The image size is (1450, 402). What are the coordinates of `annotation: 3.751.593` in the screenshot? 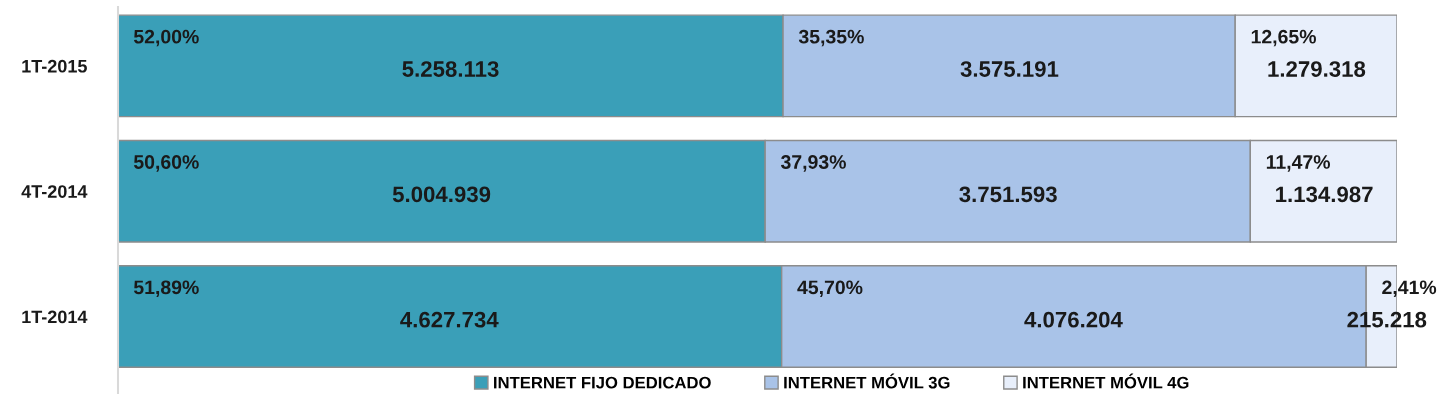 It's located at (1008, 194).